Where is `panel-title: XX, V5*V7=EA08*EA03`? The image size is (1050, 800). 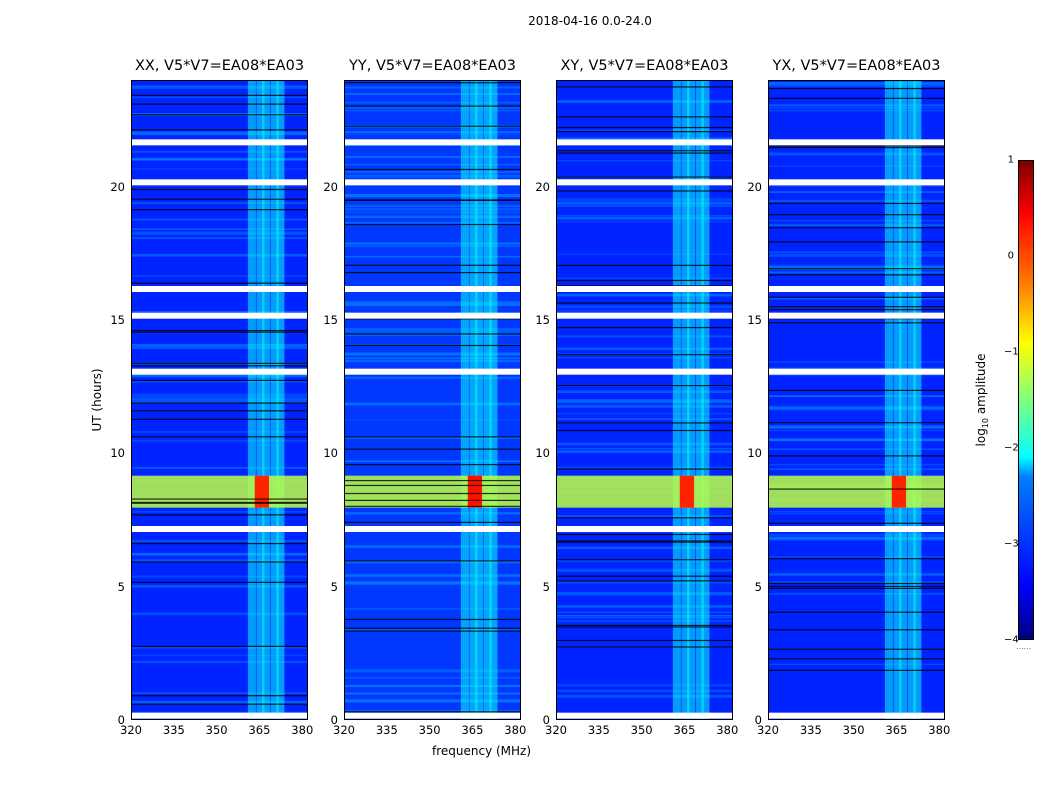 panel-title: XX, V5*V7=EA08*EA03 is located at coordinates (219, 66).